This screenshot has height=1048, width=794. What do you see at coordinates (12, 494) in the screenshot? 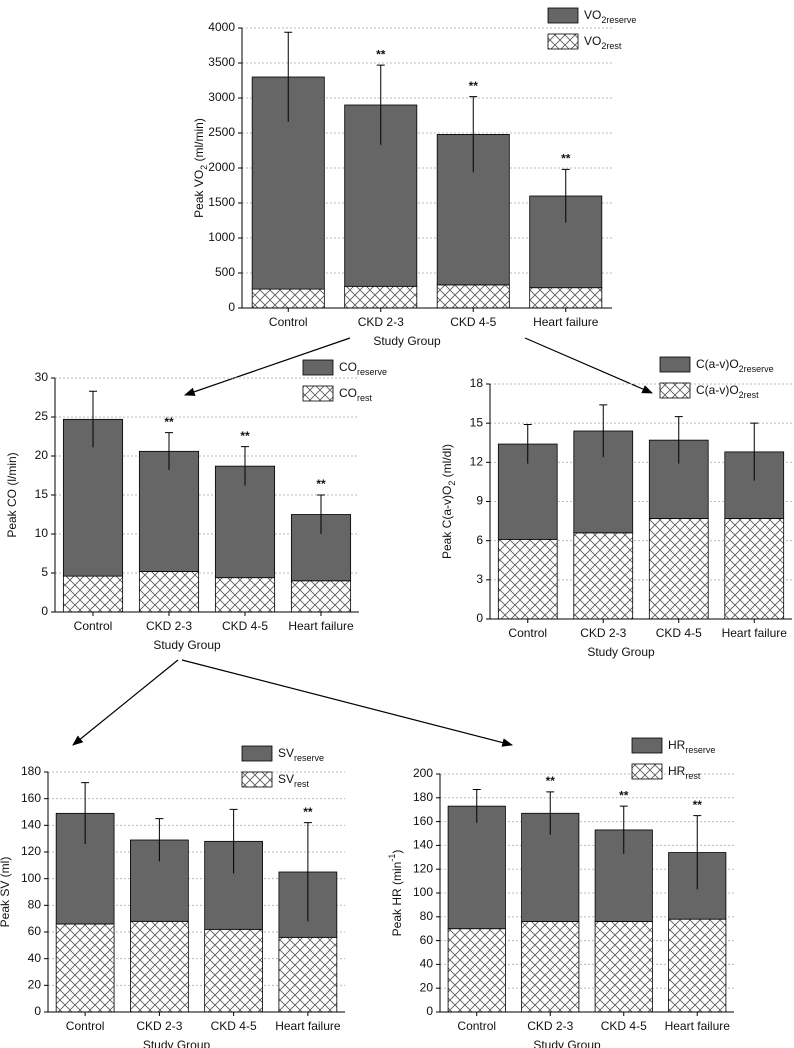
I see `y-axis-label: Peak CO (l/min)` at bounding box center [12, 494].